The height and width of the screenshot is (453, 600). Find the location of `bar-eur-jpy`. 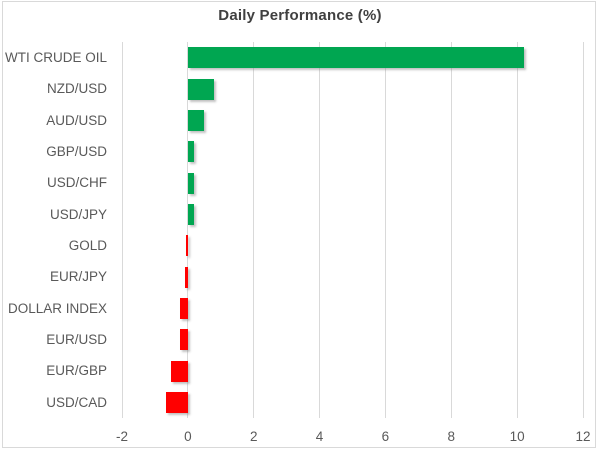

bar-eur-jpy is located at coordinates (186, 277).